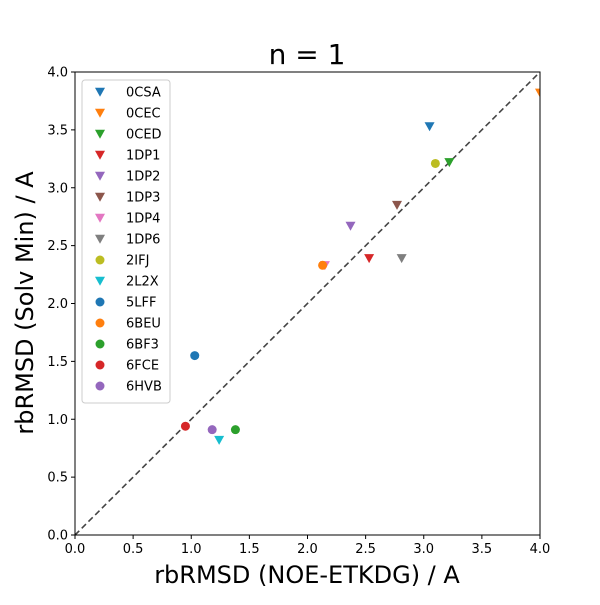 The width and height of the screenshot is (600, 605). I want to click on x-tick-label: 4.0, so click(540, 549).